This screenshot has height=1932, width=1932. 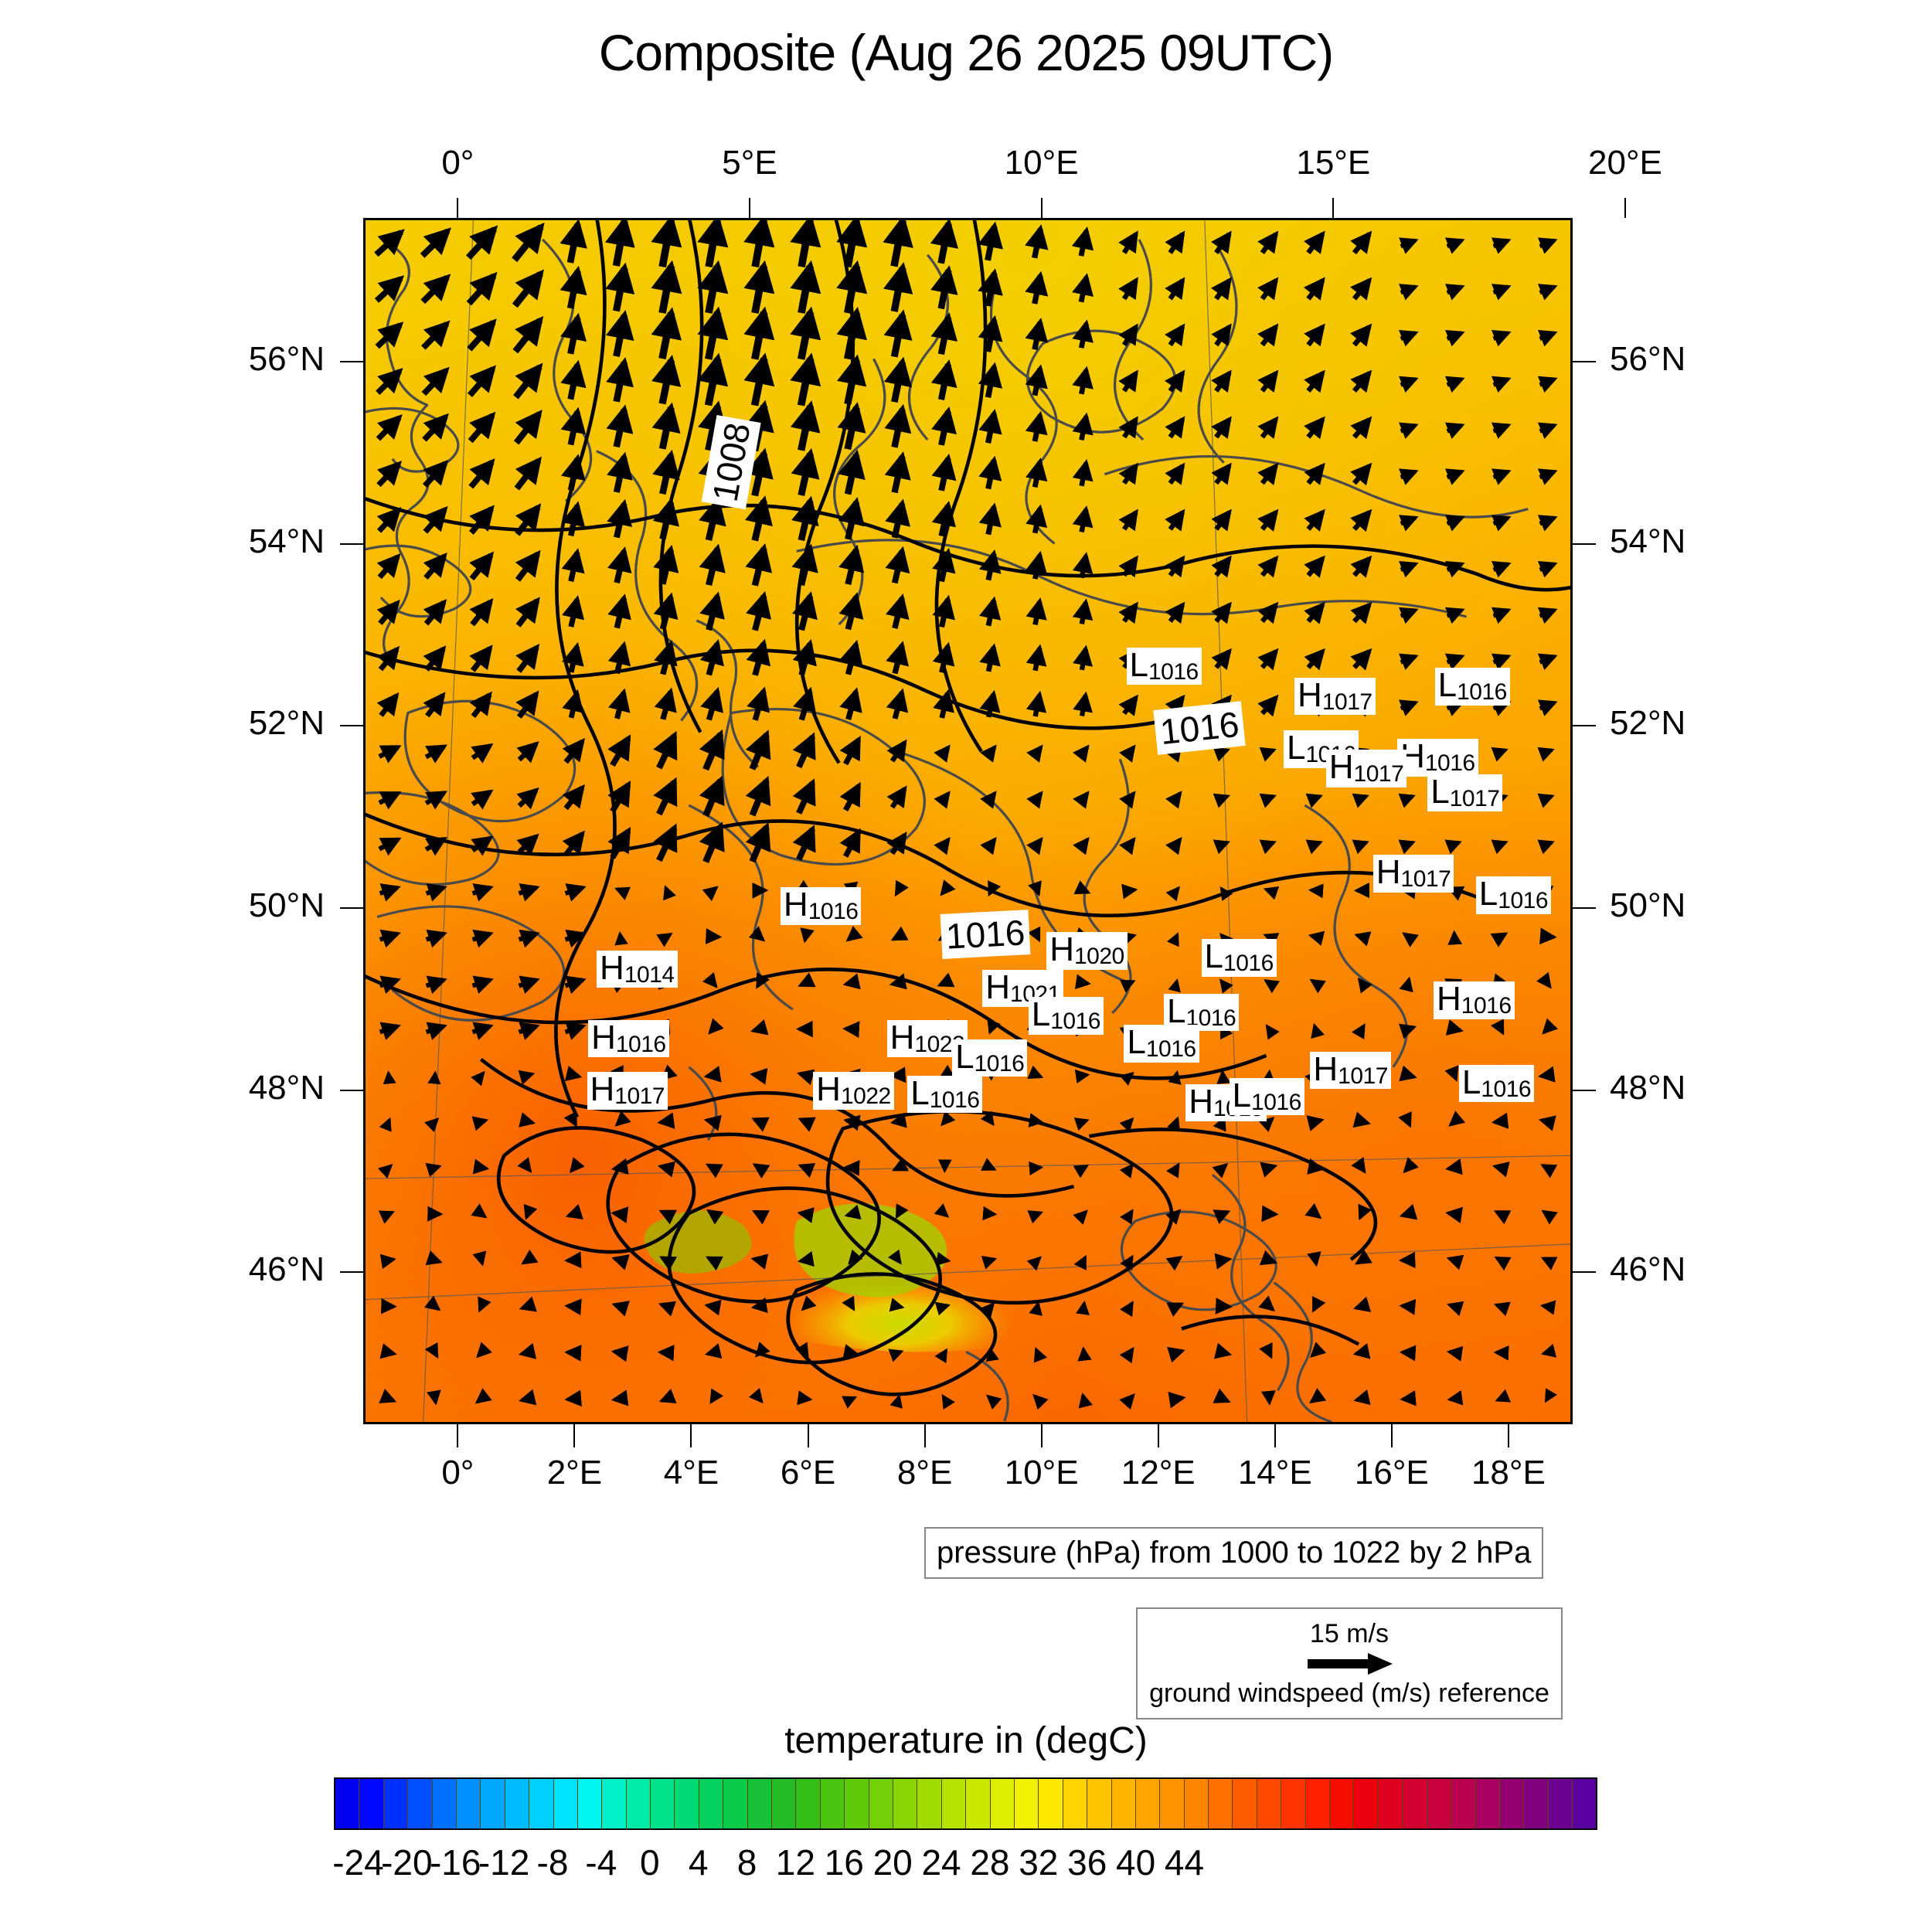 I want to click on bottom-axis-label: 8°E, so click(x=925, y=1473).